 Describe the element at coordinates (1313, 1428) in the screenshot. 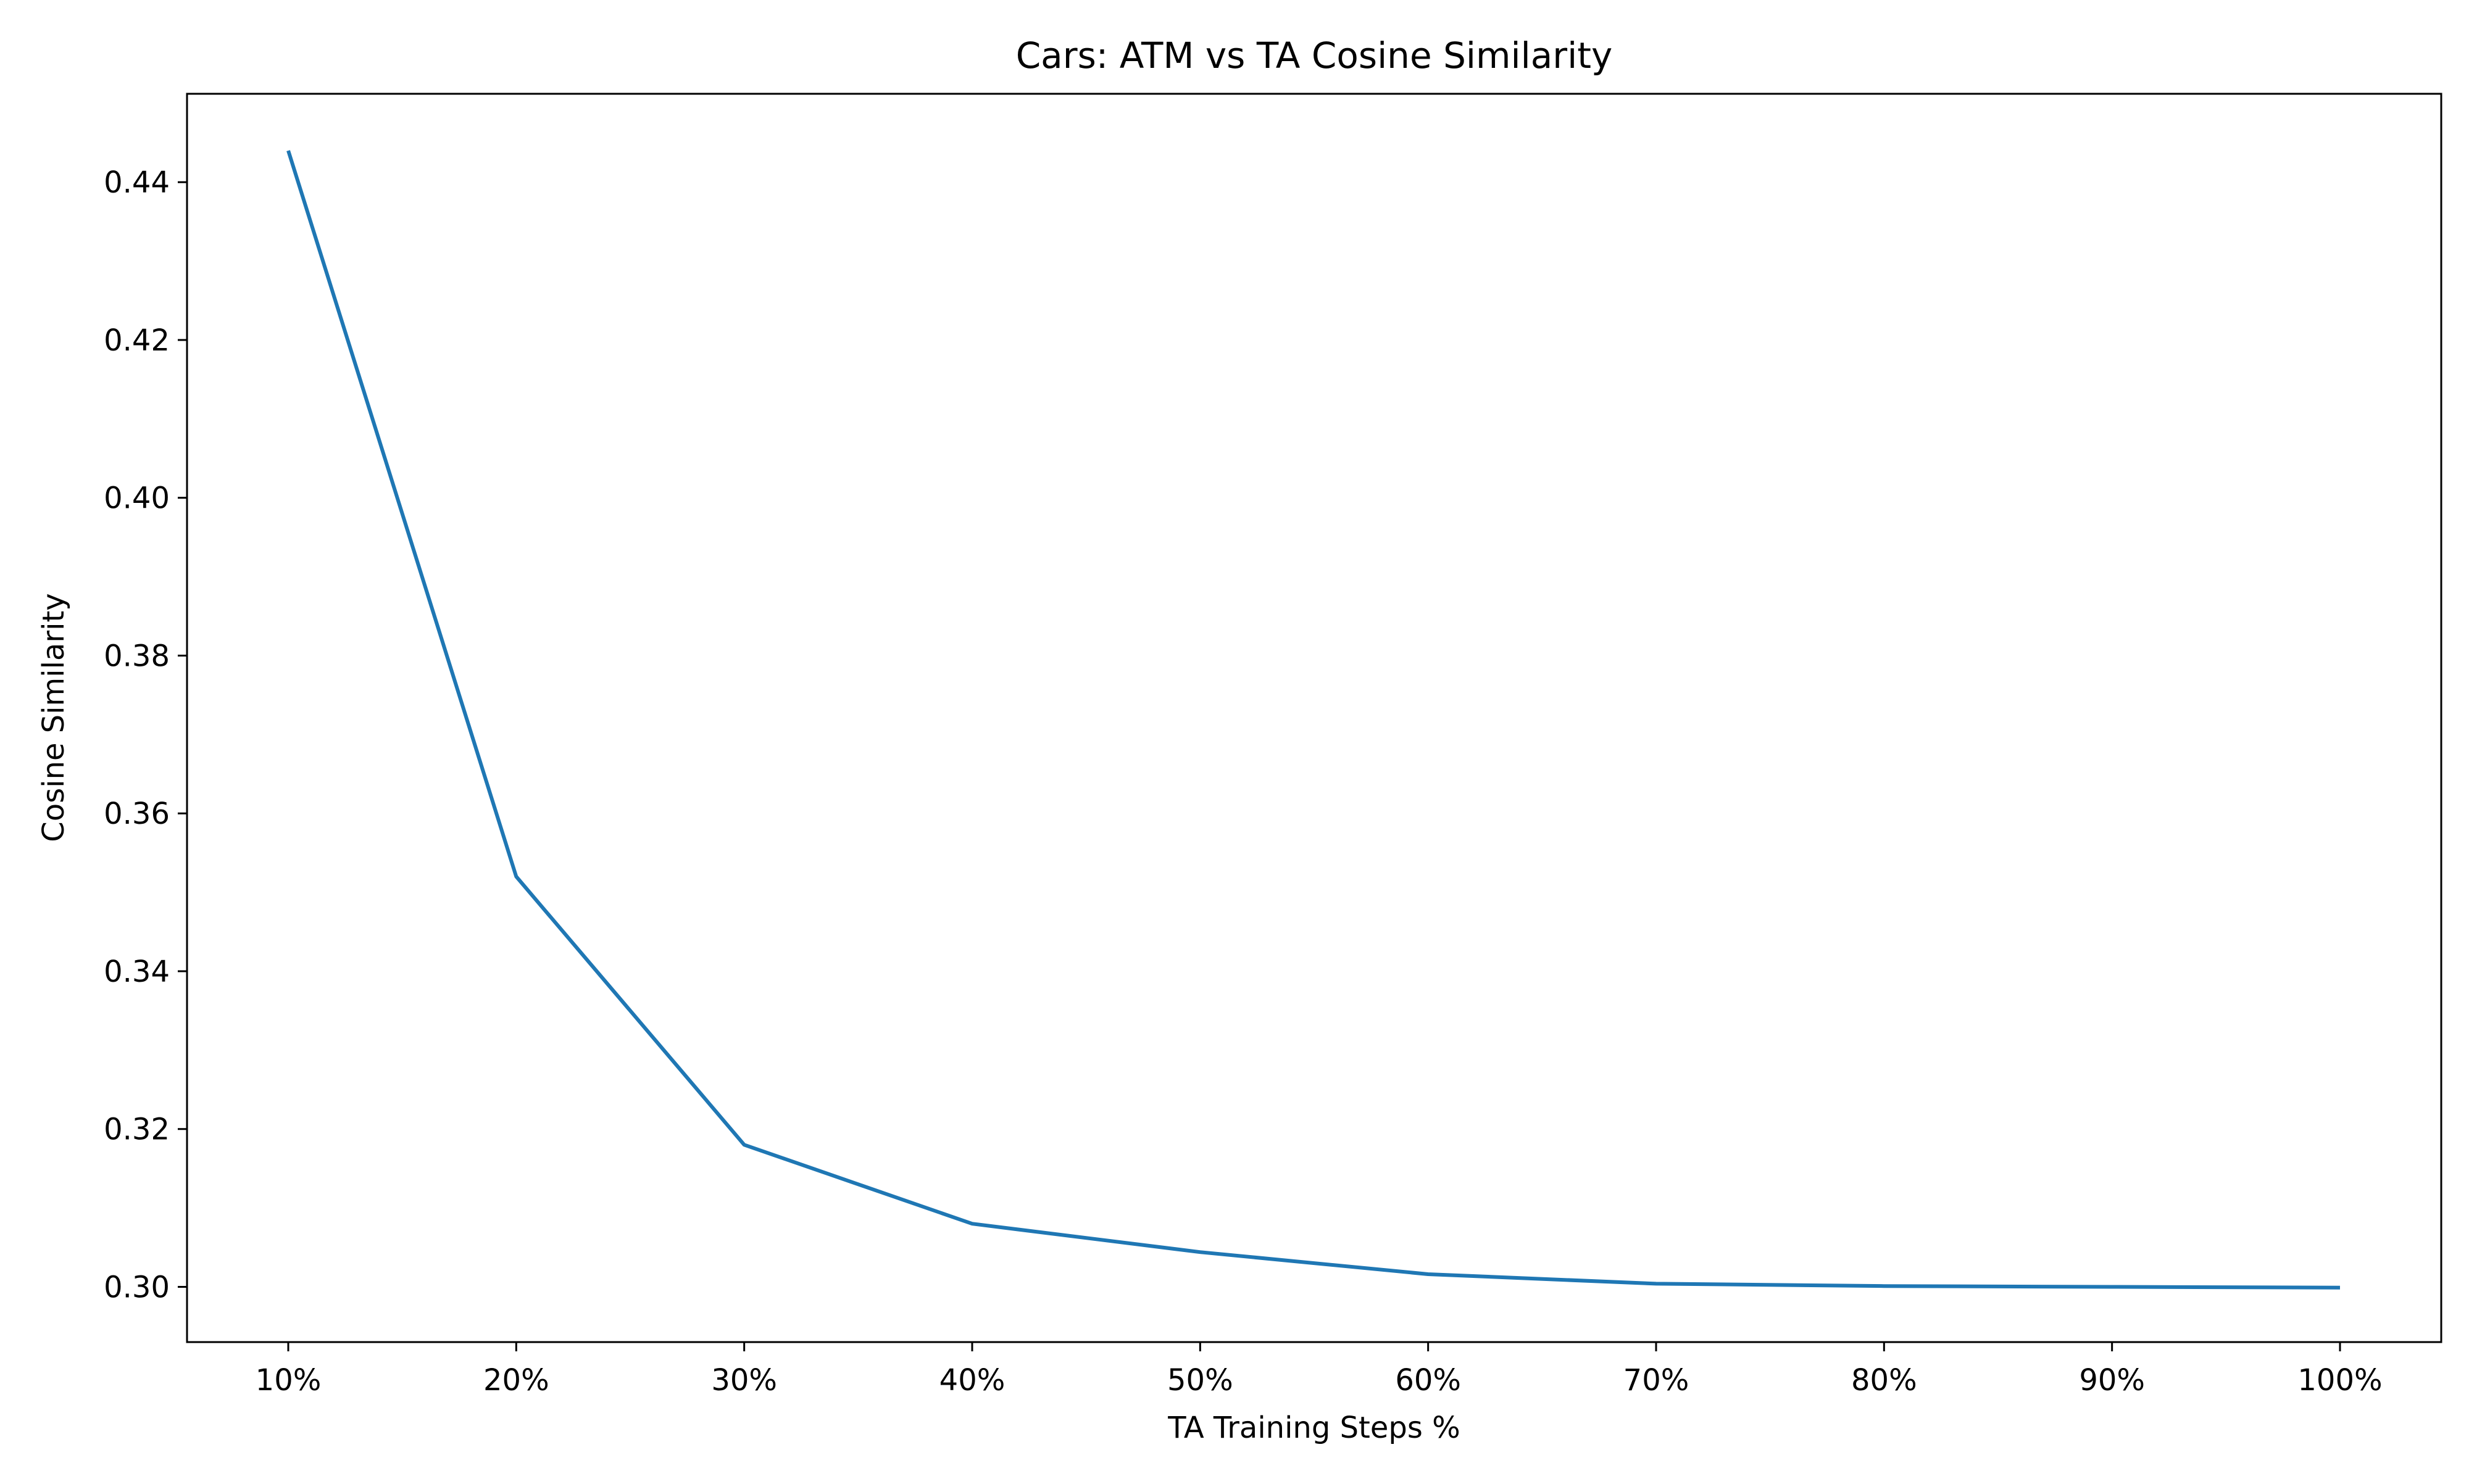

I see `x-axis-label: TA Training Steps %` at that location.